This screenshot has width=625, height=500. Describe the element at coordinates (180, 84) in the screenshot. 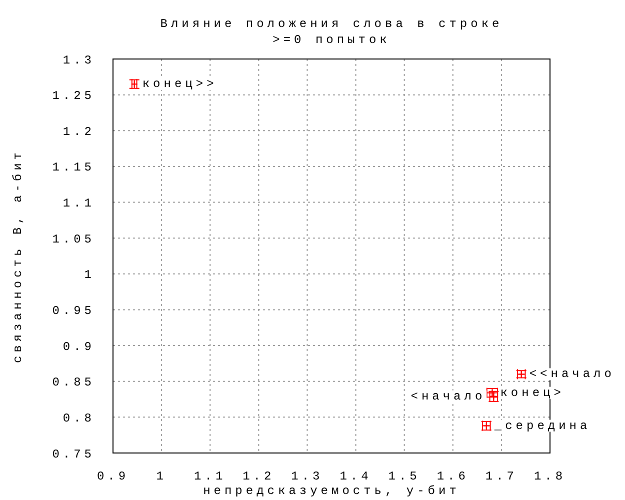

I see `annotation: конец>>` at that location.